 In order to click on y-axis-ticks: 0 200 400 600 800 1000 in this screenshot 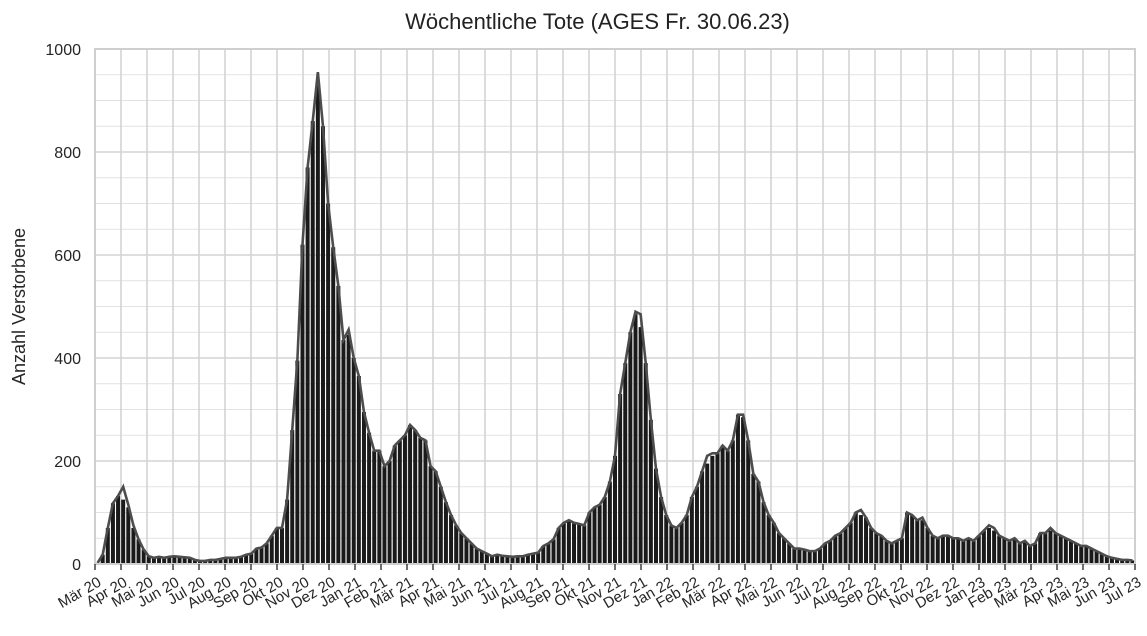, I will do `click(63, 308)`.